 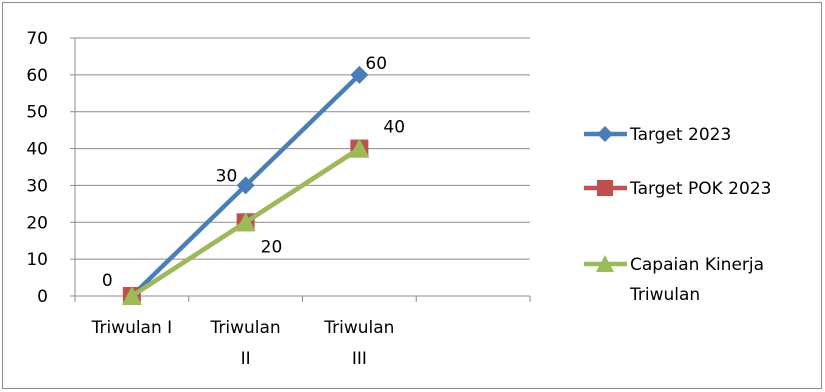 What do you see at coordinates (37, 150) in the screenshot?
I see `y-tick-label: 40` at bounding box center [37, 150].